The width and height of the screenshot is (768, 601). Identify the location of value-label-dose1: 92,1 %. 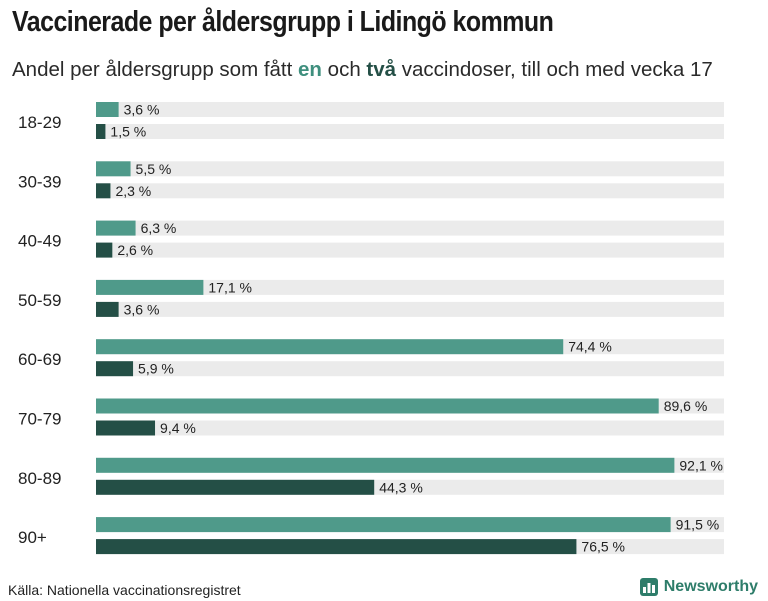
(701, 465).